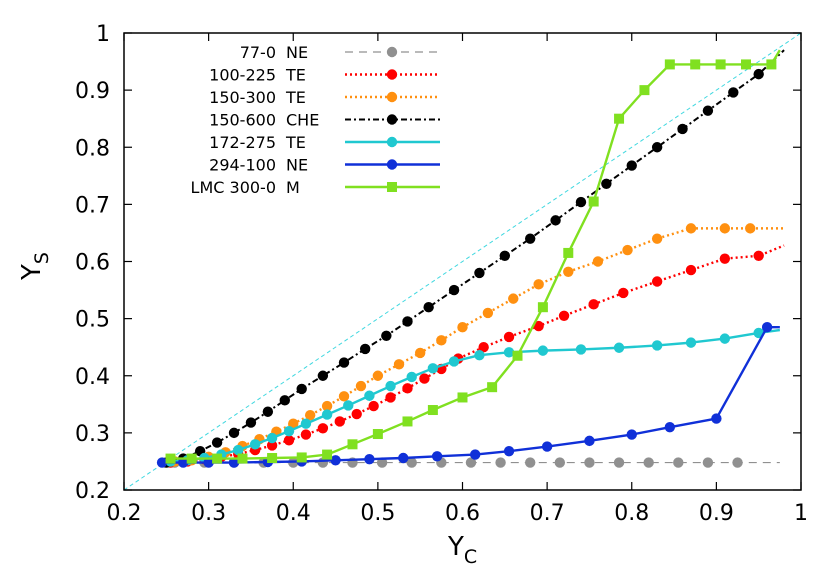 The width and height of the screenshot is (830, 581). What do you see at coordinates (242, 75) in the screenshot?
I see `legend-label: 100-225` at bounding box center [242, 75].